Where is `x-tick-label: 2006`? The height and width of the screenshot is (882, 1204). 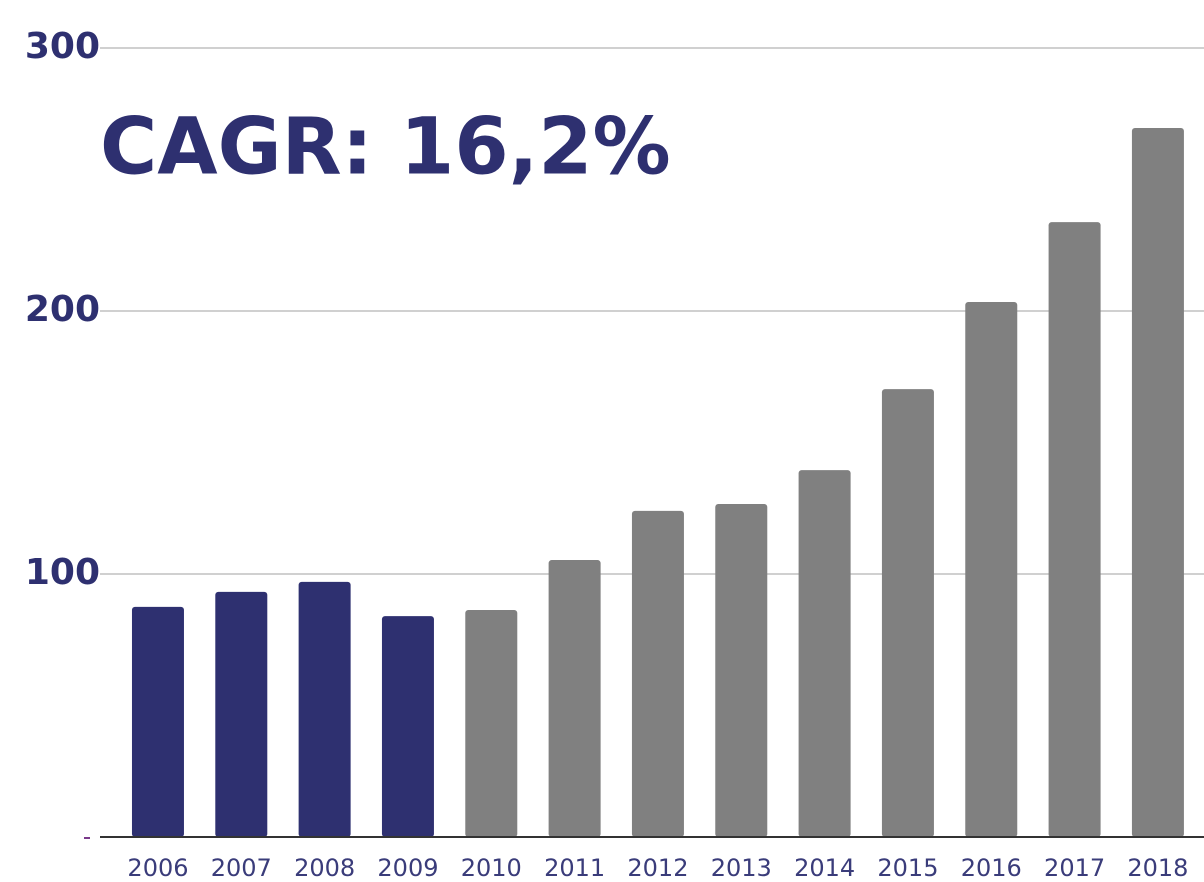
x-tick-label: 2006 is located at coordinates (157, 868).